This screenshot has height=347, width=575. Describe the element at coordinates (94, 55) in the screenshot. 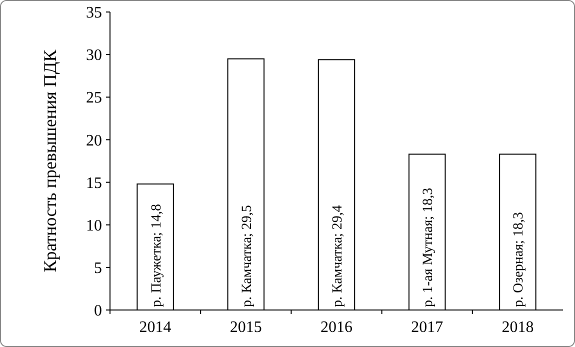

I see `y-tick-label: 30` at that location.